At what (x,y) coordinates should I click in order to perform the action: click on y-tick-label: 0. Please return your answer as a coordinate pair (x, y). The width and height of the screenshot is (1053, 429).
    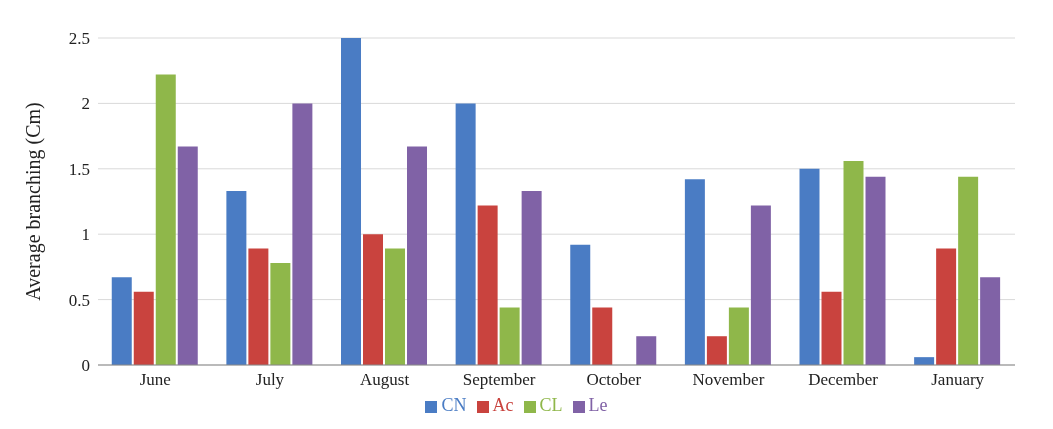
    Looking at the image, I should click on (85, 366).